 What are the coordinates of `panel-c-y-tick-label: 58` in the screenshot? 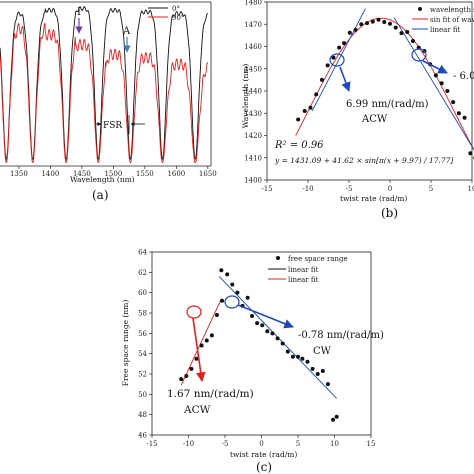 It's located at (142, 314).